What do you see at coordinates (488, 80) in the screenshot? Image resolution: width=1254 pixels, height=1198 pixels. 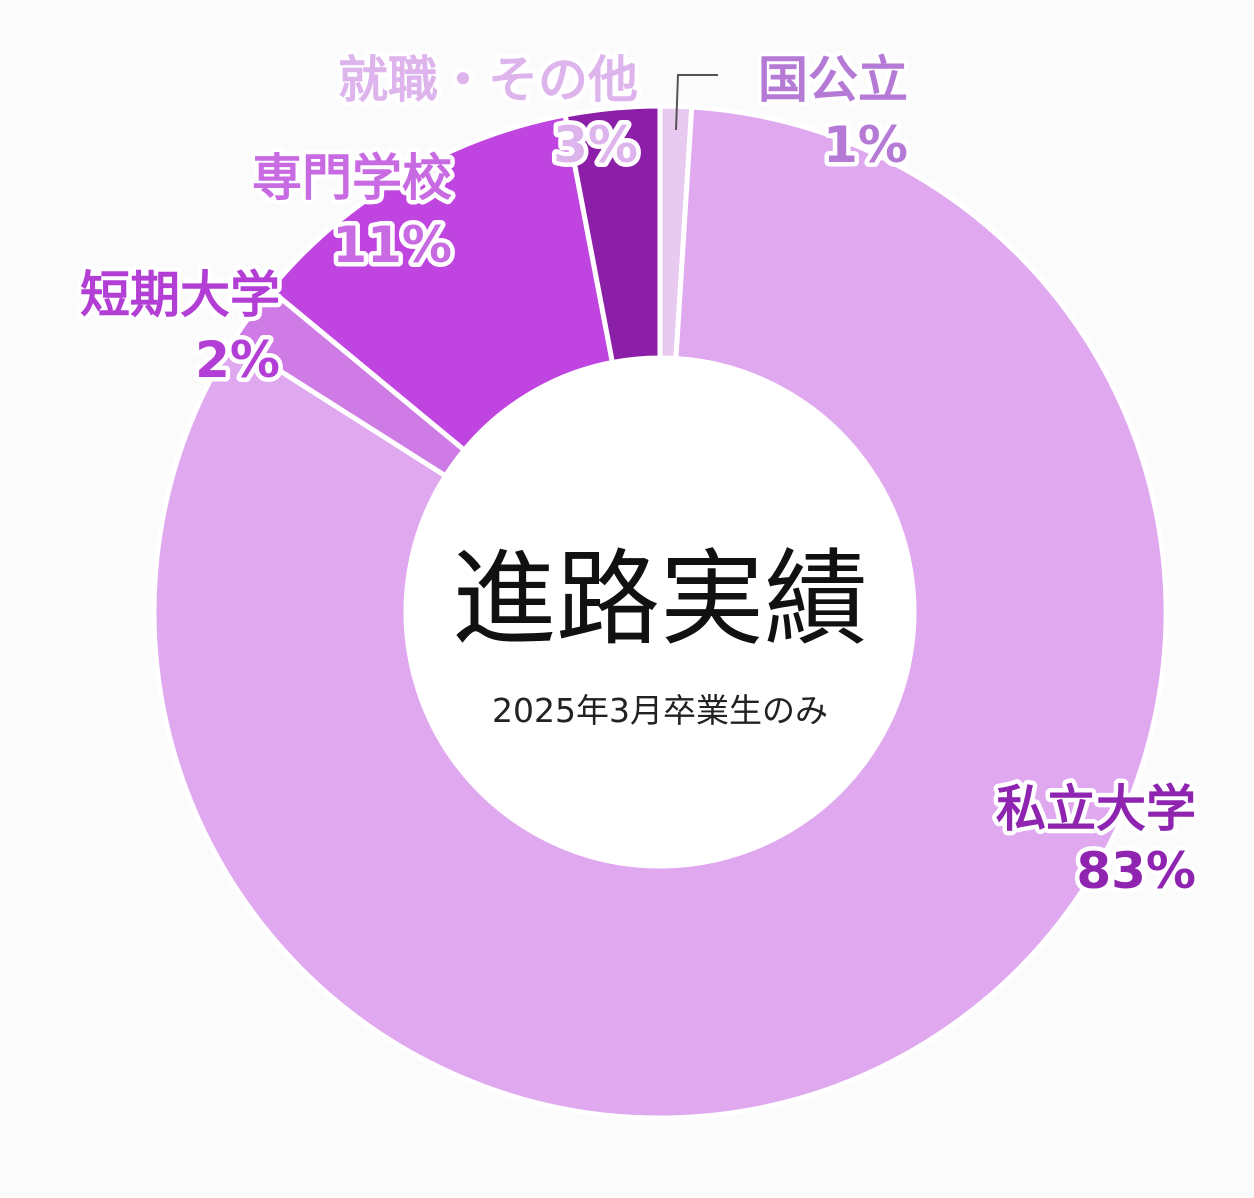 I see `slice-name-employment-other: 就職・その他` at bounding box center [488, 80].